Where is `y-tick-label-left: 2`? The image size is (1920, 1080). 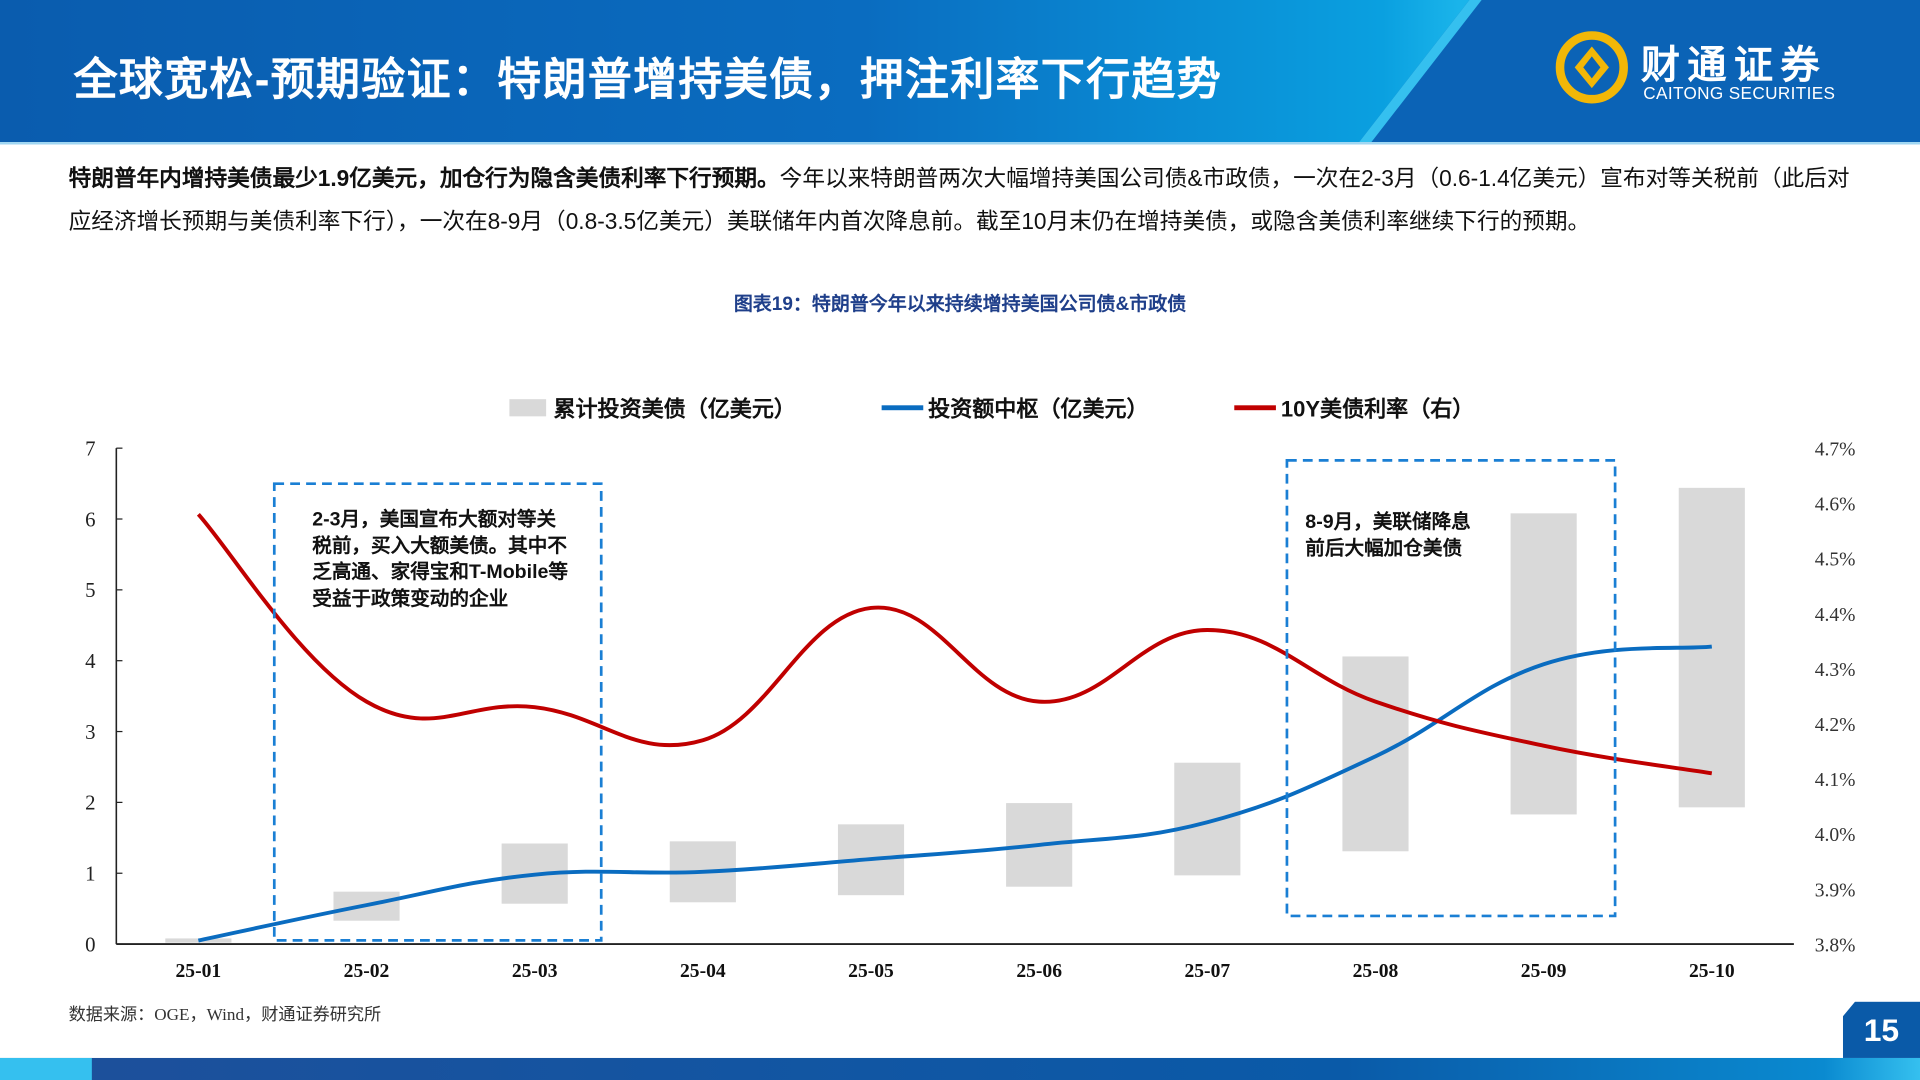 y-tick-label-left: 2 is located at coordinates (90, 803).